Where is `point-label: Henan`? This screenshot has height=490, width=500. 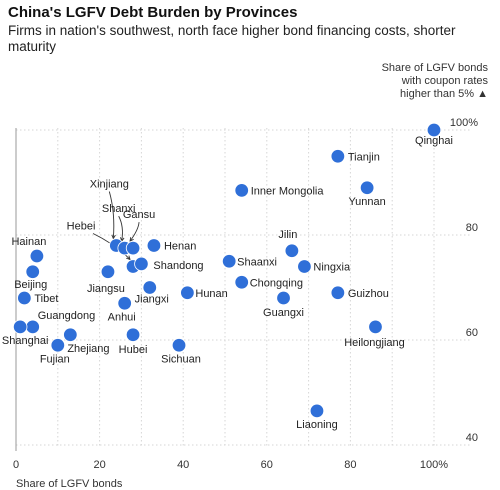
point-label: Henan is located at coordinates (180, 247).